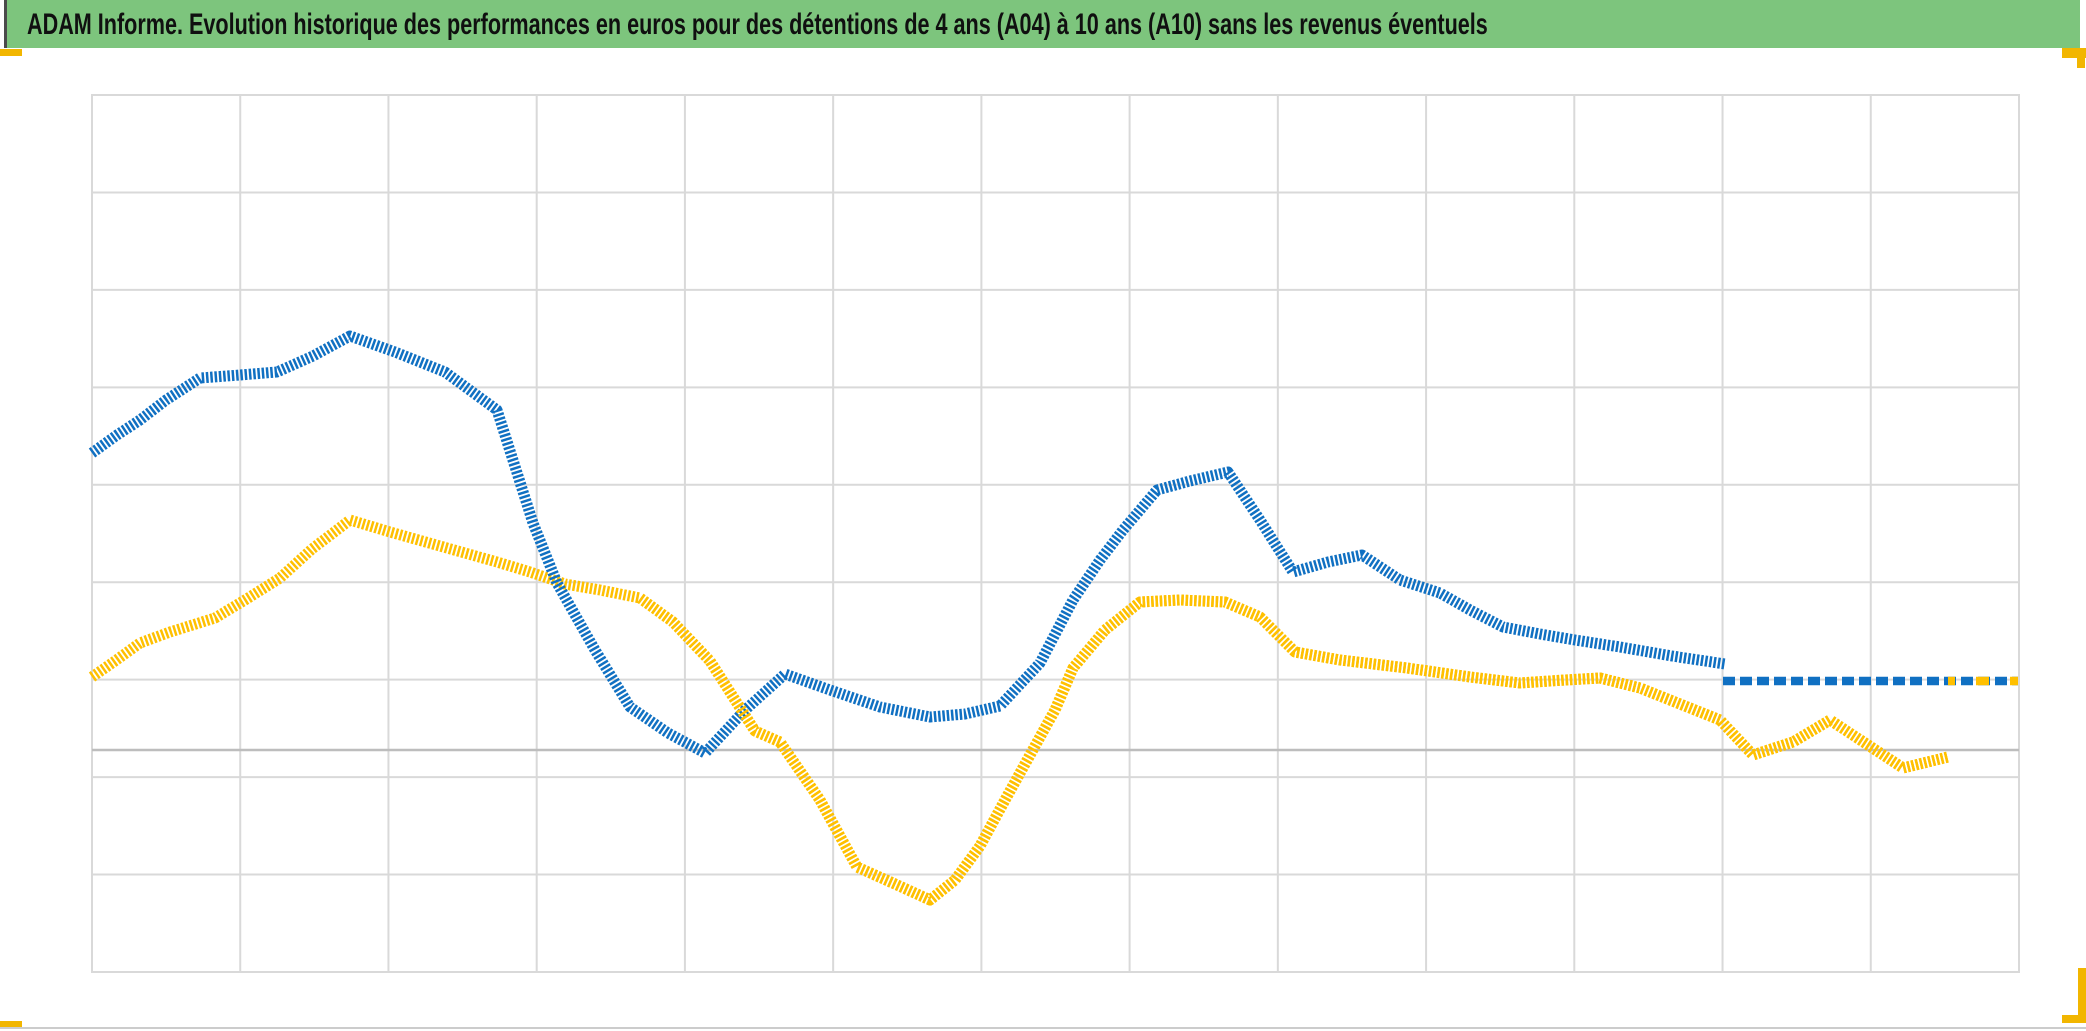 The image size is (2086, 1031). What do you see at coordinates (5, 24) in the screenshot?
I see `header-left-edge` at bounding box center [5, 24].